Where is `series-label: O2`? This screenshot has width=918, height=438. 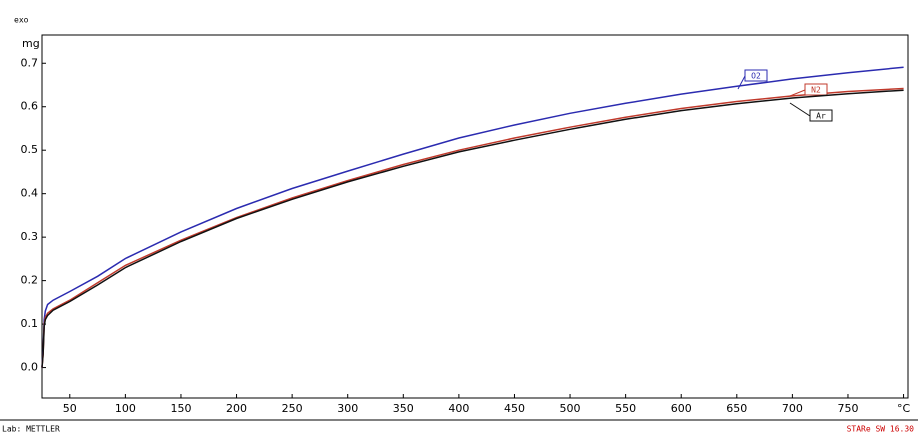
series-label: O2 is located at coordinates (756, 76).